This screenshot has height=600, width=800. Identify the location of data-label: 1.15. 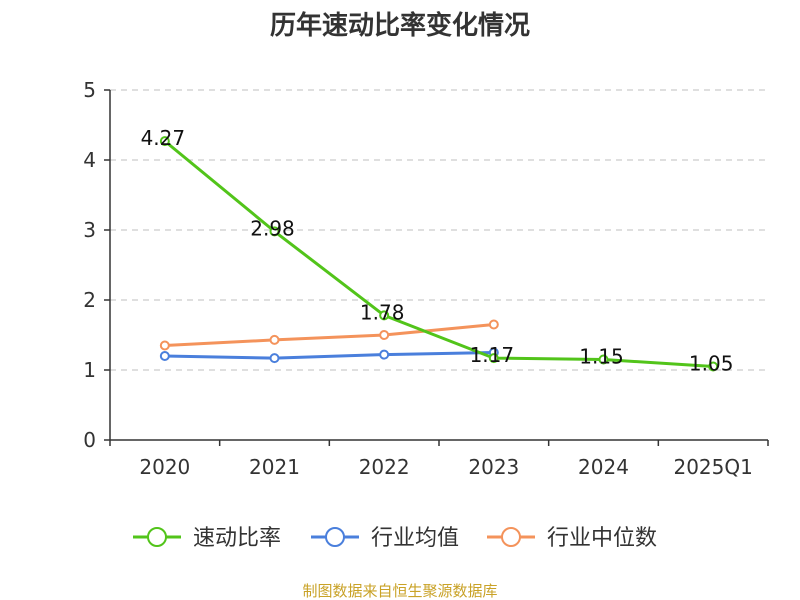
(601, 357).